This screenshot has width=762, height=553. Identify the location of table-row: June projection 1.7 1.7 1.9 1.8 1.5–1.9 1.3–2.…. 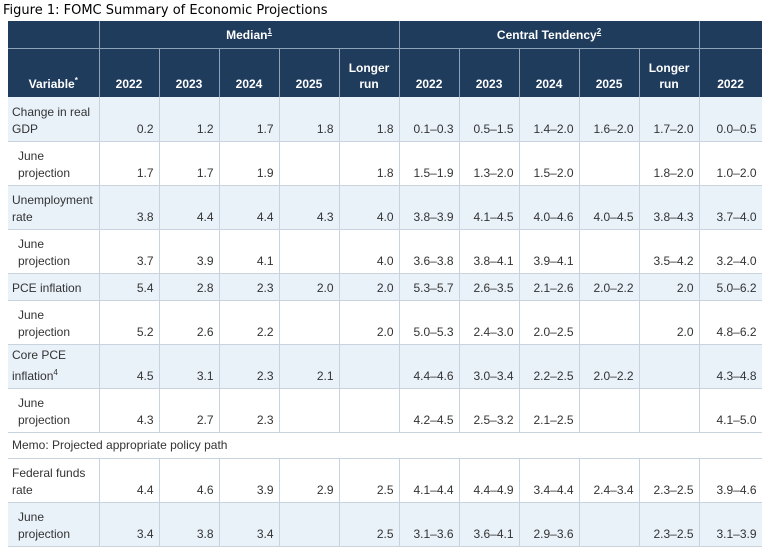
(385, 163).